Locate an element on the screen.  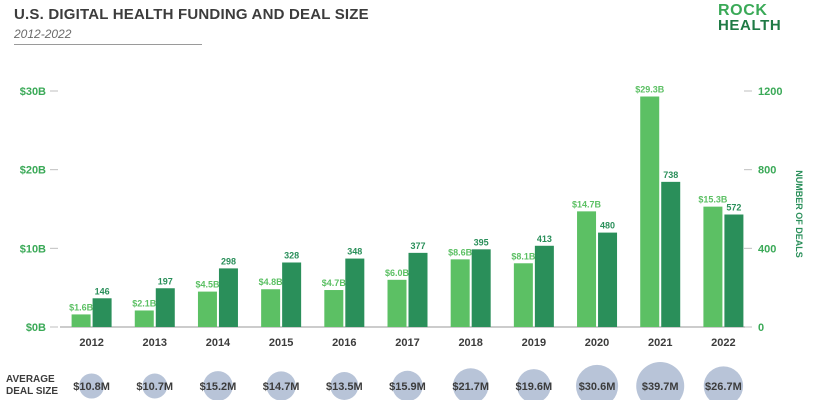
funding-bar-label: $8.1B is located at coordinates (523, 256).